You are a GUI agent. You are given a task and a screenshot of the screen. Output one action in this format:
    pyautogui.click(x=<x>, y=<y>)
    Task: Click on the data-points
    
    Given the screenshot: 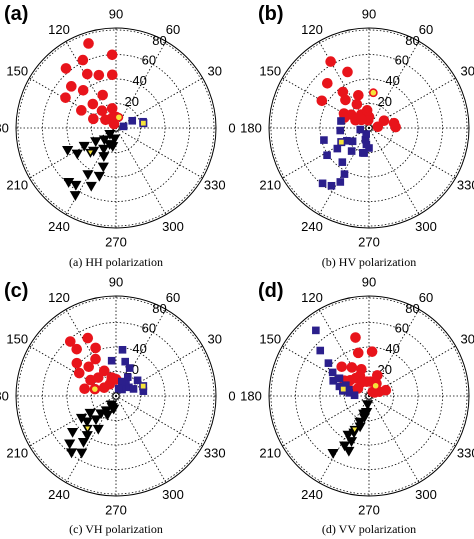 What is the action you would take?
    pyautogui.click(x=358, y=123)
    